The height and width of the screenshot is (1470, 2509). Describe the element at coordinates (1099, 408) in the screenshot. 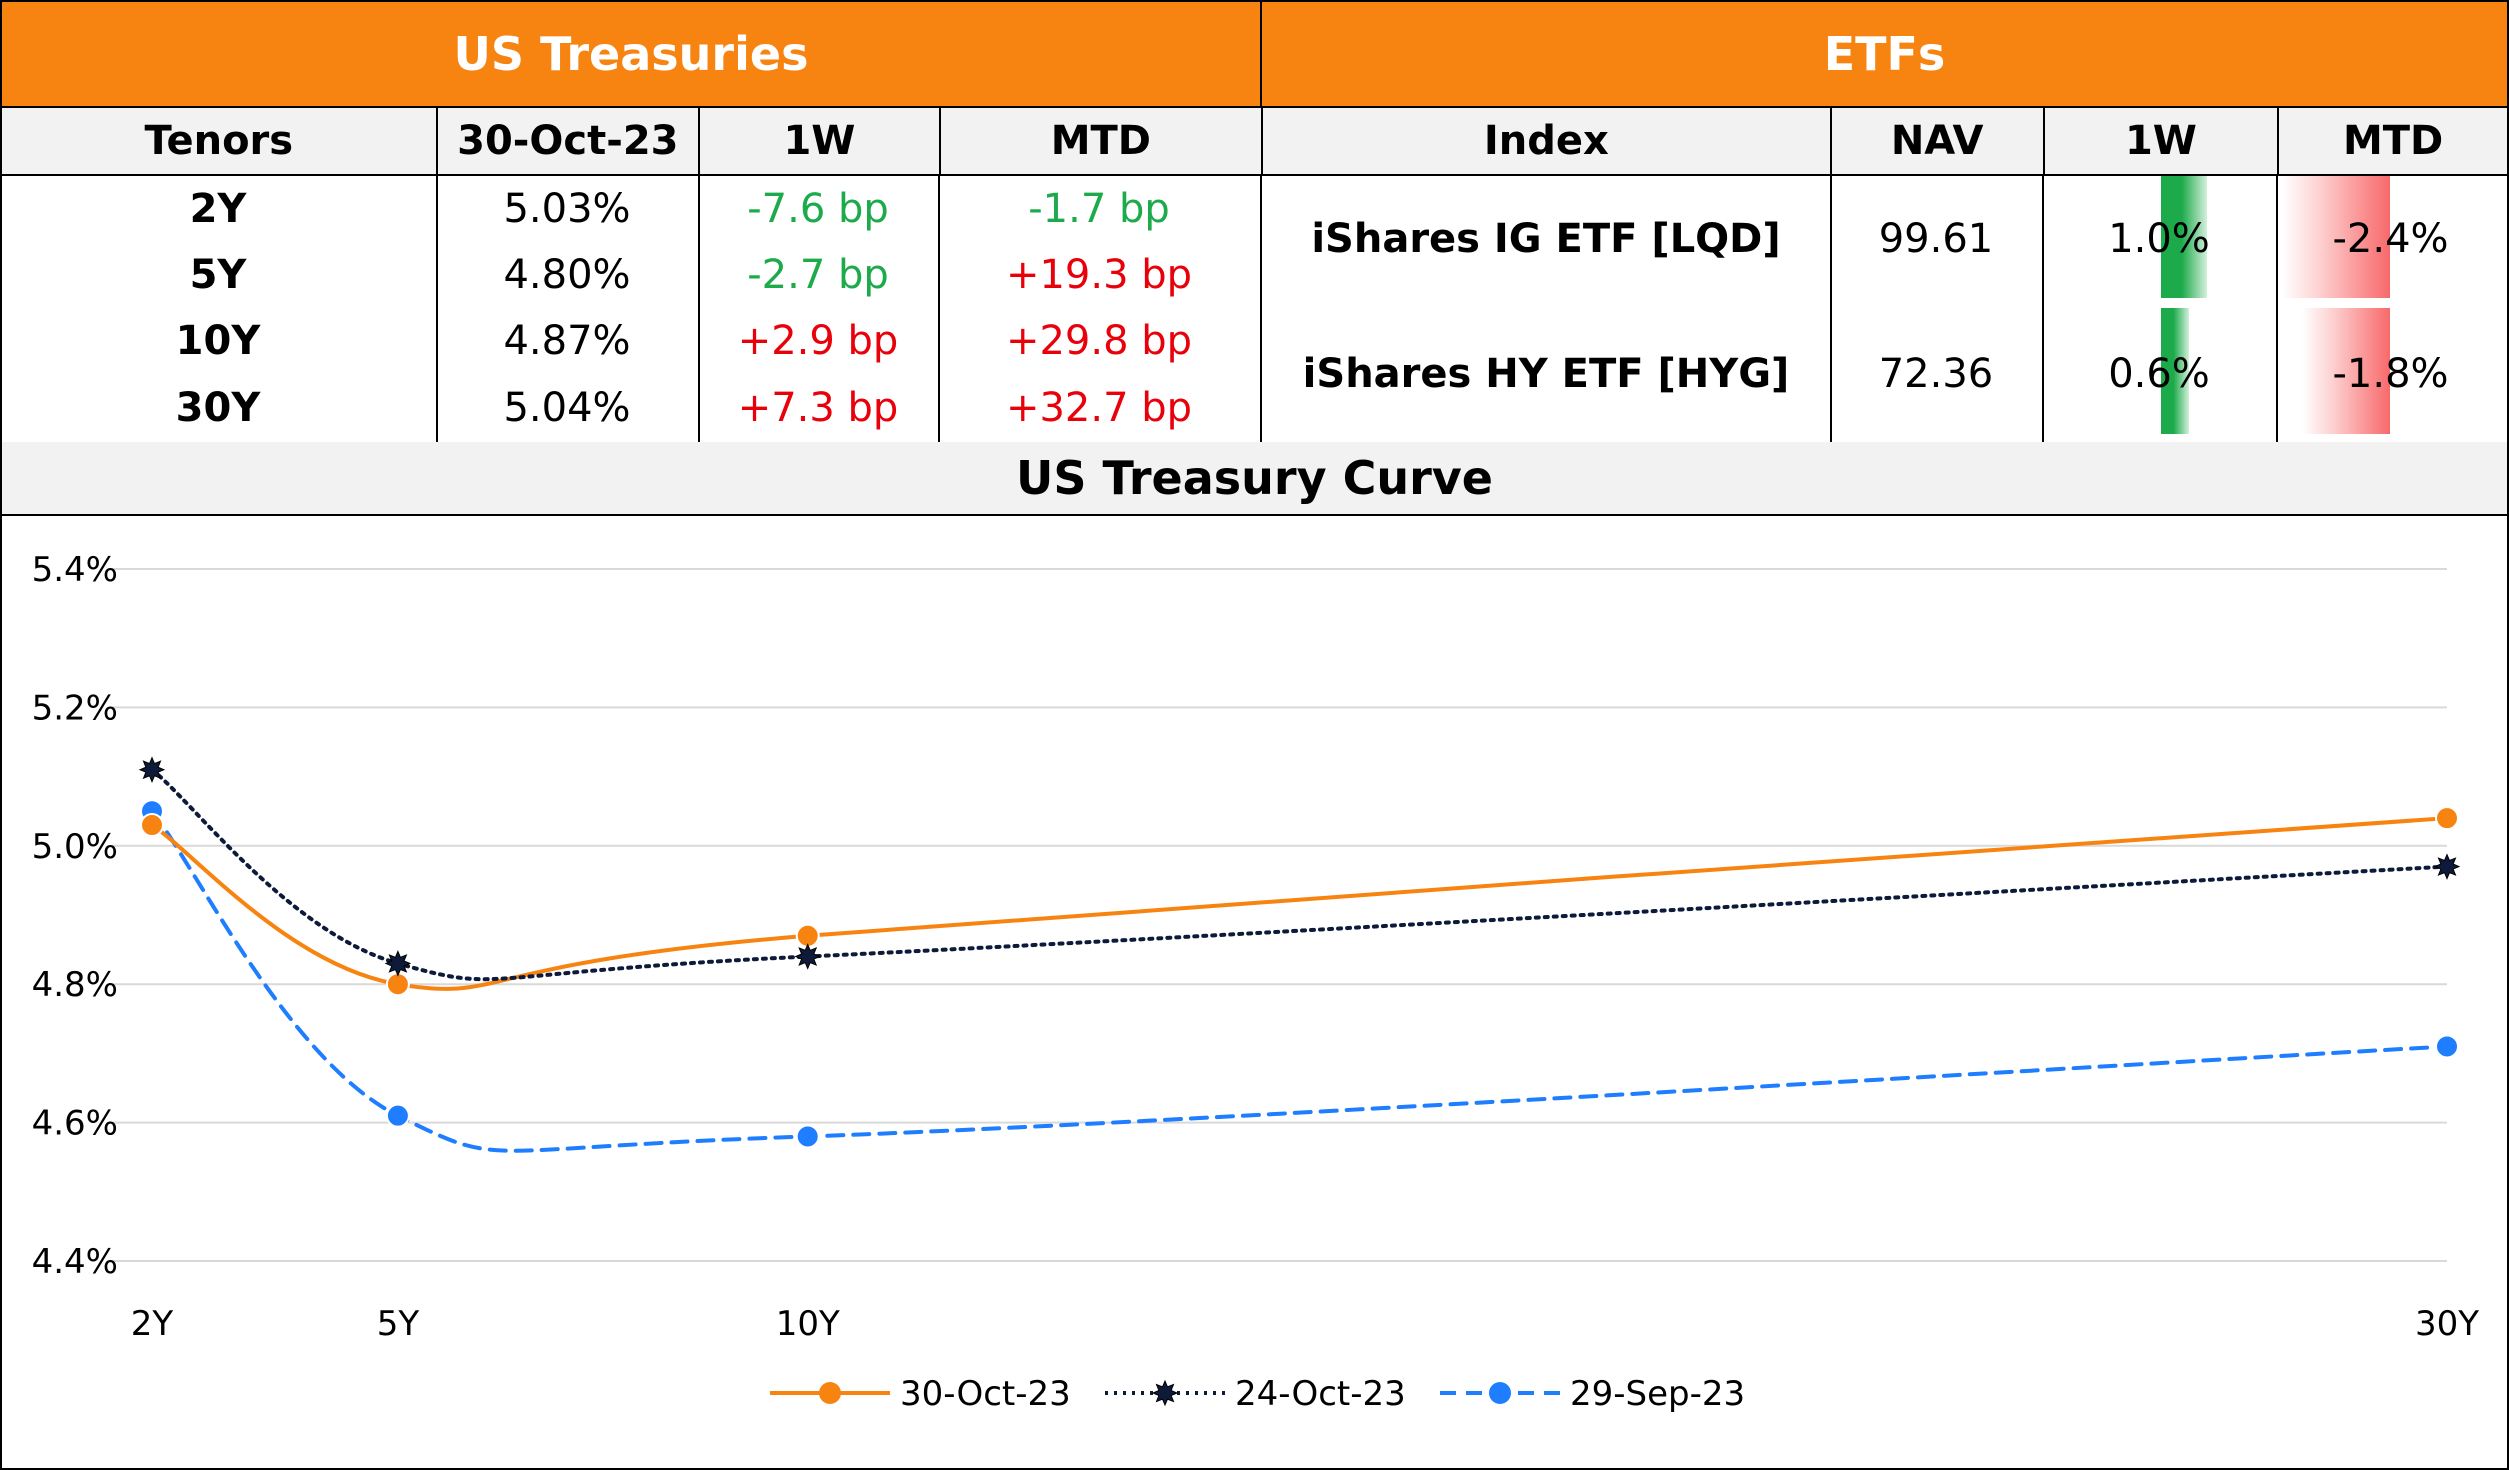

I see `change-mtd-cell: +32.7 bp` at that location.